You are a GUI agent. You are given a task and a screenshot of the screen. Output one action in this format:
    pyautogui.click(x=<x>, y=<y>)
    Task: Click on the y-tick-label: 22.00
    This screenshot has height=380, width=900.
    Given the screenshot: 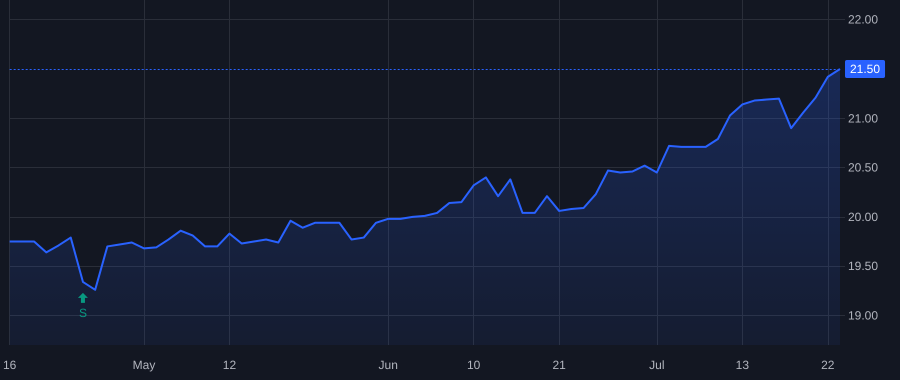 What is the action you would take?
    pyautogui.click(x=863, y=19)
    